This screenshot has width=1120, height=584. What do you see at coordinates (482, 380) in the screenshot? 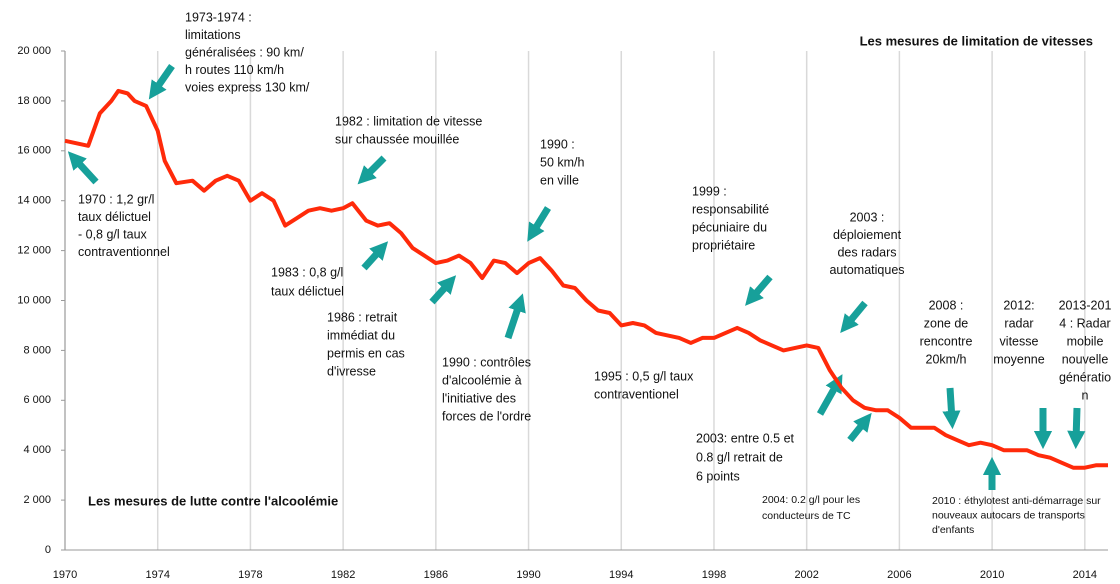
I see `annotation: d'alcoolémie à` at bounding box center [482, 380].